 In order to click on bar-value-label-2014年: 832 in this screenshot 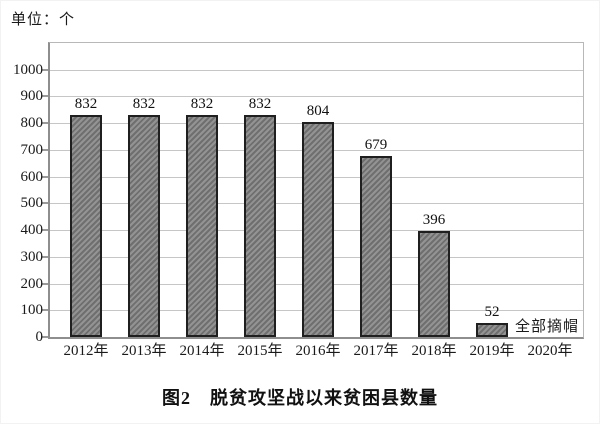, I will do `click(202, 104)`.